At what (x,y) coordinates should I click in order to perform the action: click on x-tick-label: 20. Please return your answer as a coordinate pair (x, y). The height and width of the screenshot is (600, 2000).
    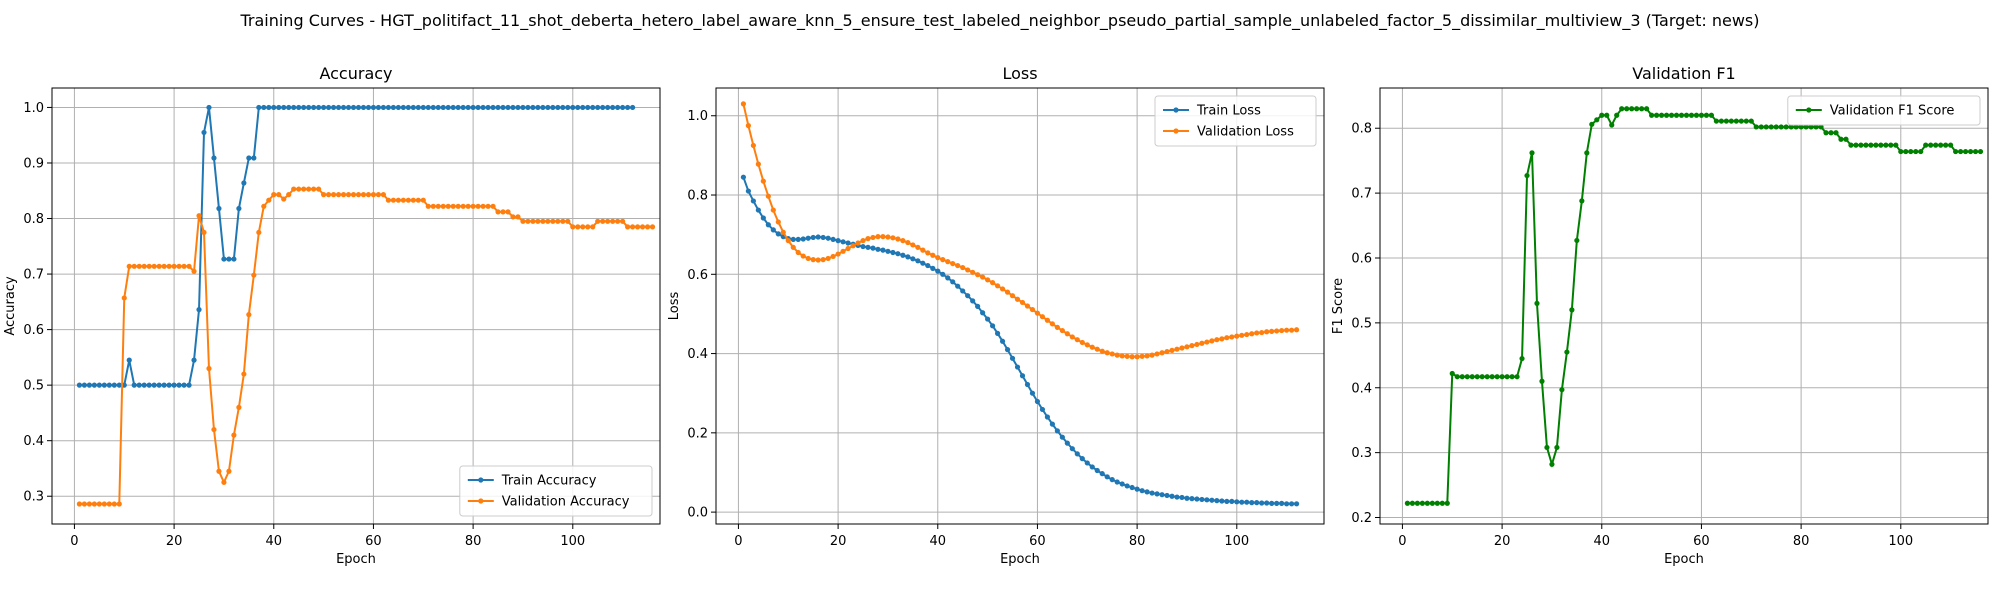
    Looking at the image, I should click on (174, 541).